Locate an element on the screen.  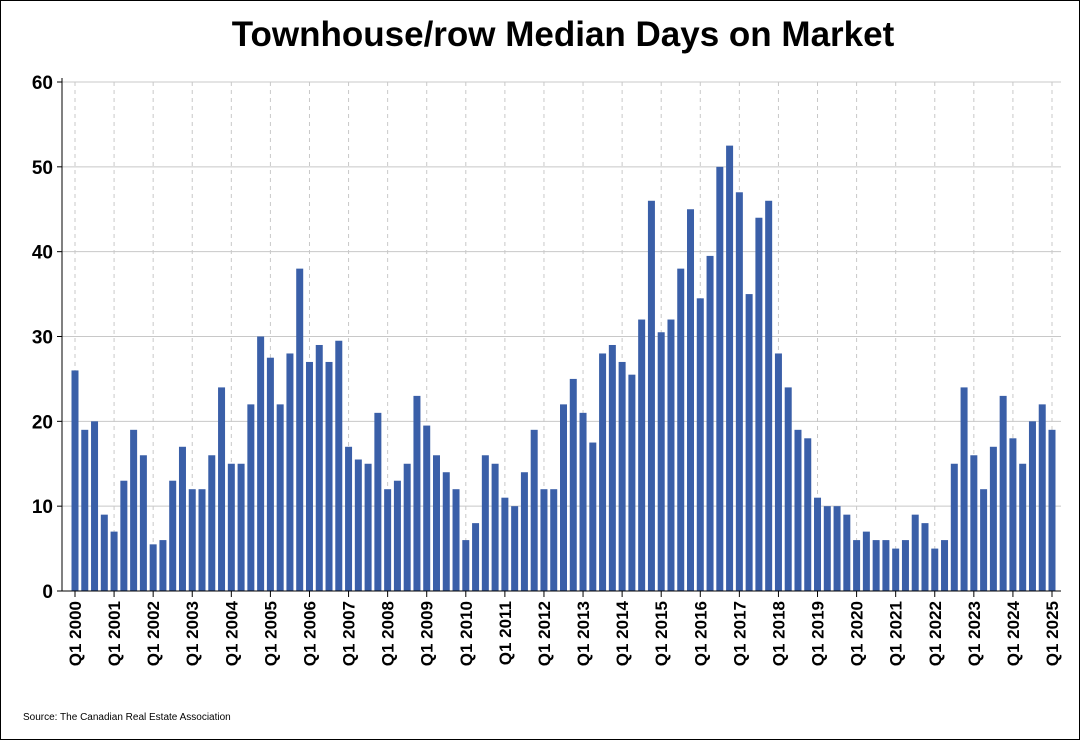
y-tick-labels: 0 10 20 30 40 50 60 is located at coordinates (42, 338).